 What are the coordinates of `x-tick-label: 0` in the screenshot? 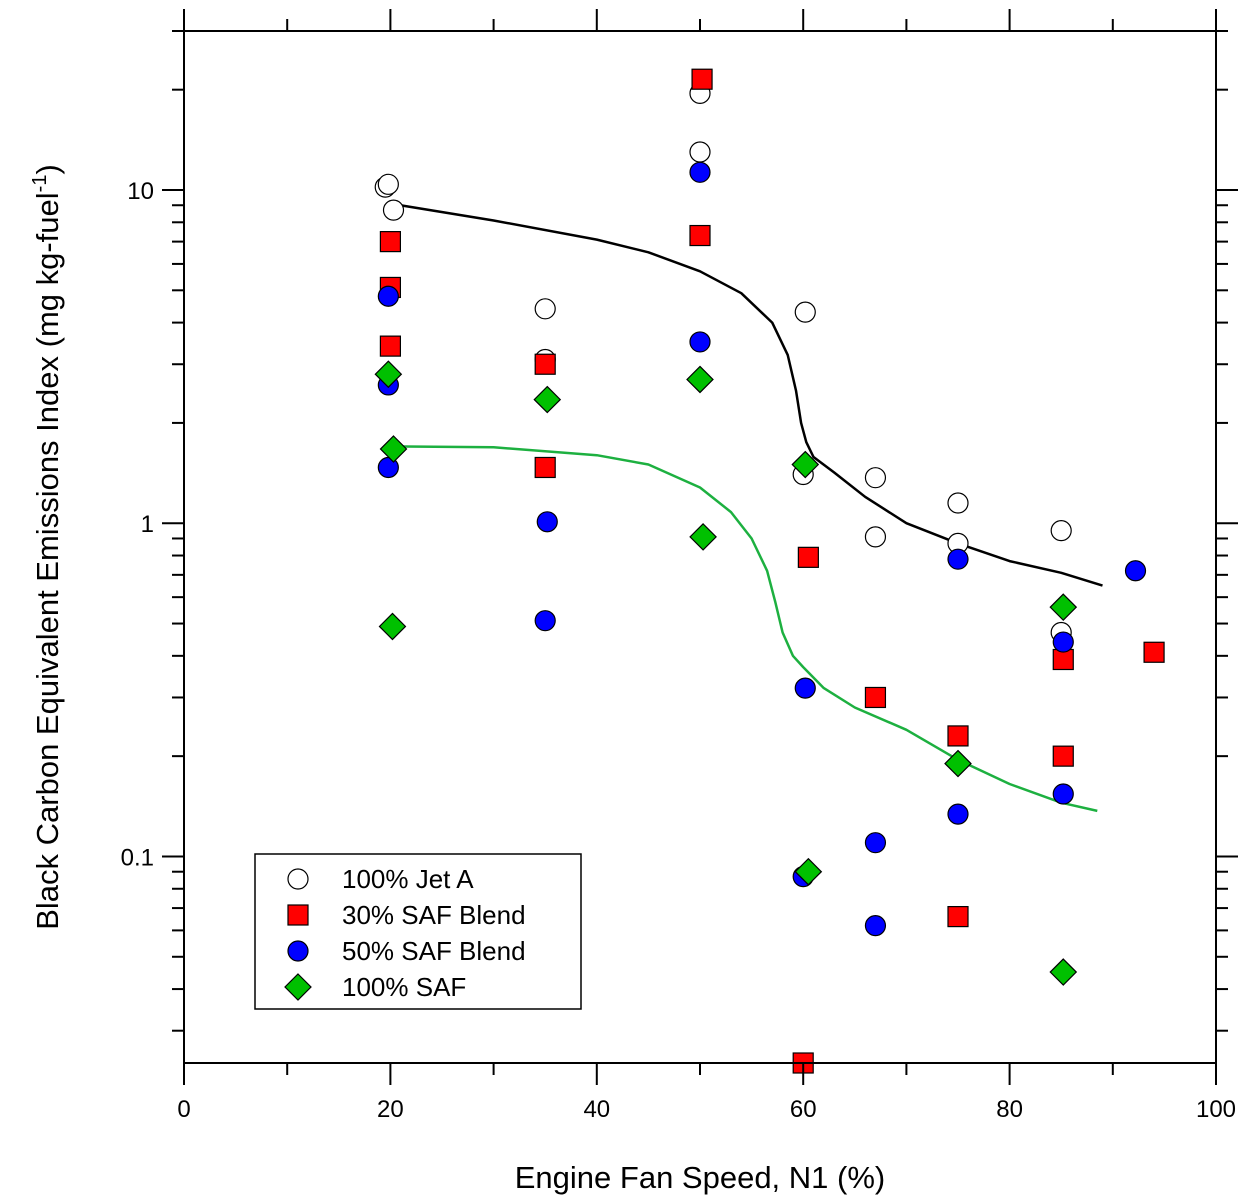 It's located at (183, 1109).